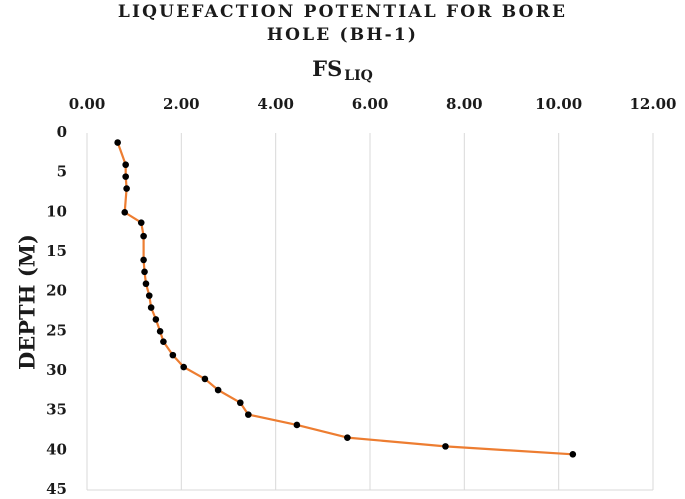 The height and width of the screenshot is (499, 685). I want to click on y-tick-label: 30, so click(56, 370).